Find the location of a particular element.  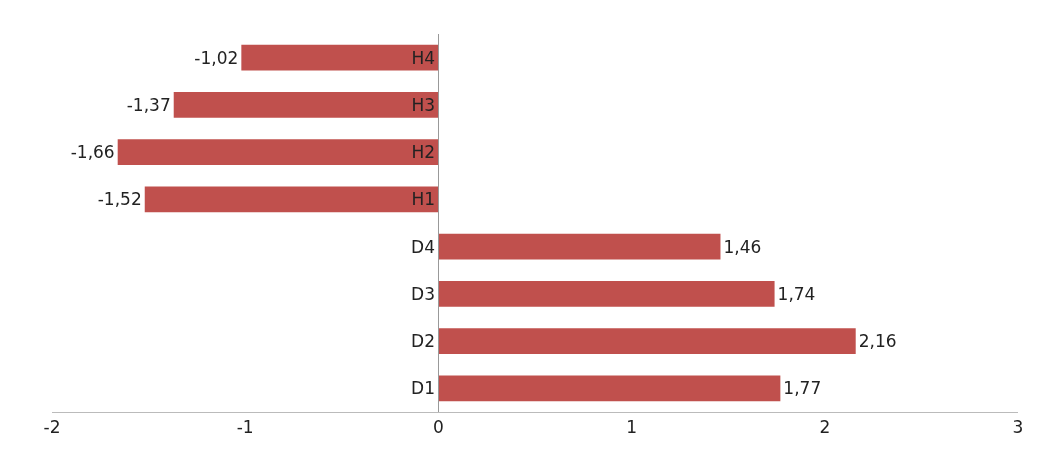

y-tick-label: D2 is located at coordinates (423, 341).